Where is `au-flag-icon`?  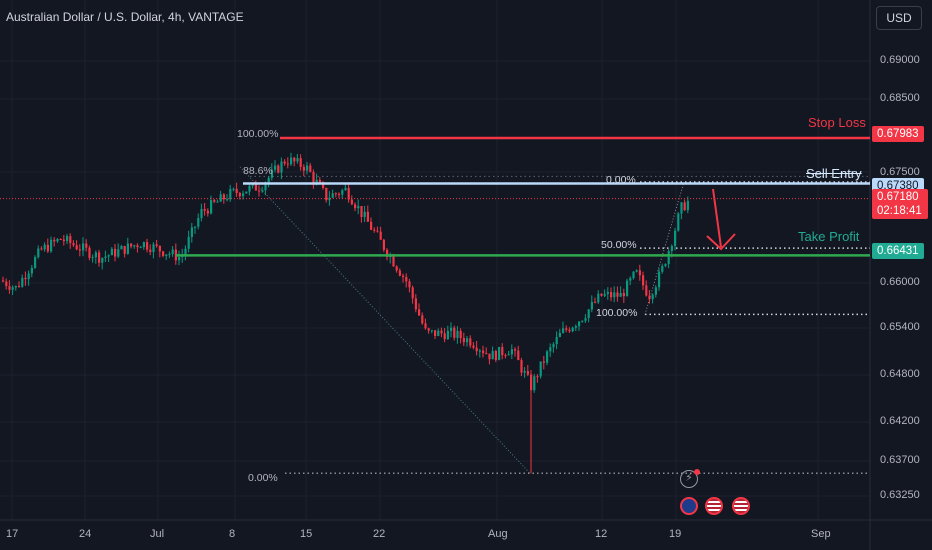
au-flag-icon is located at coordinates (689, 506).